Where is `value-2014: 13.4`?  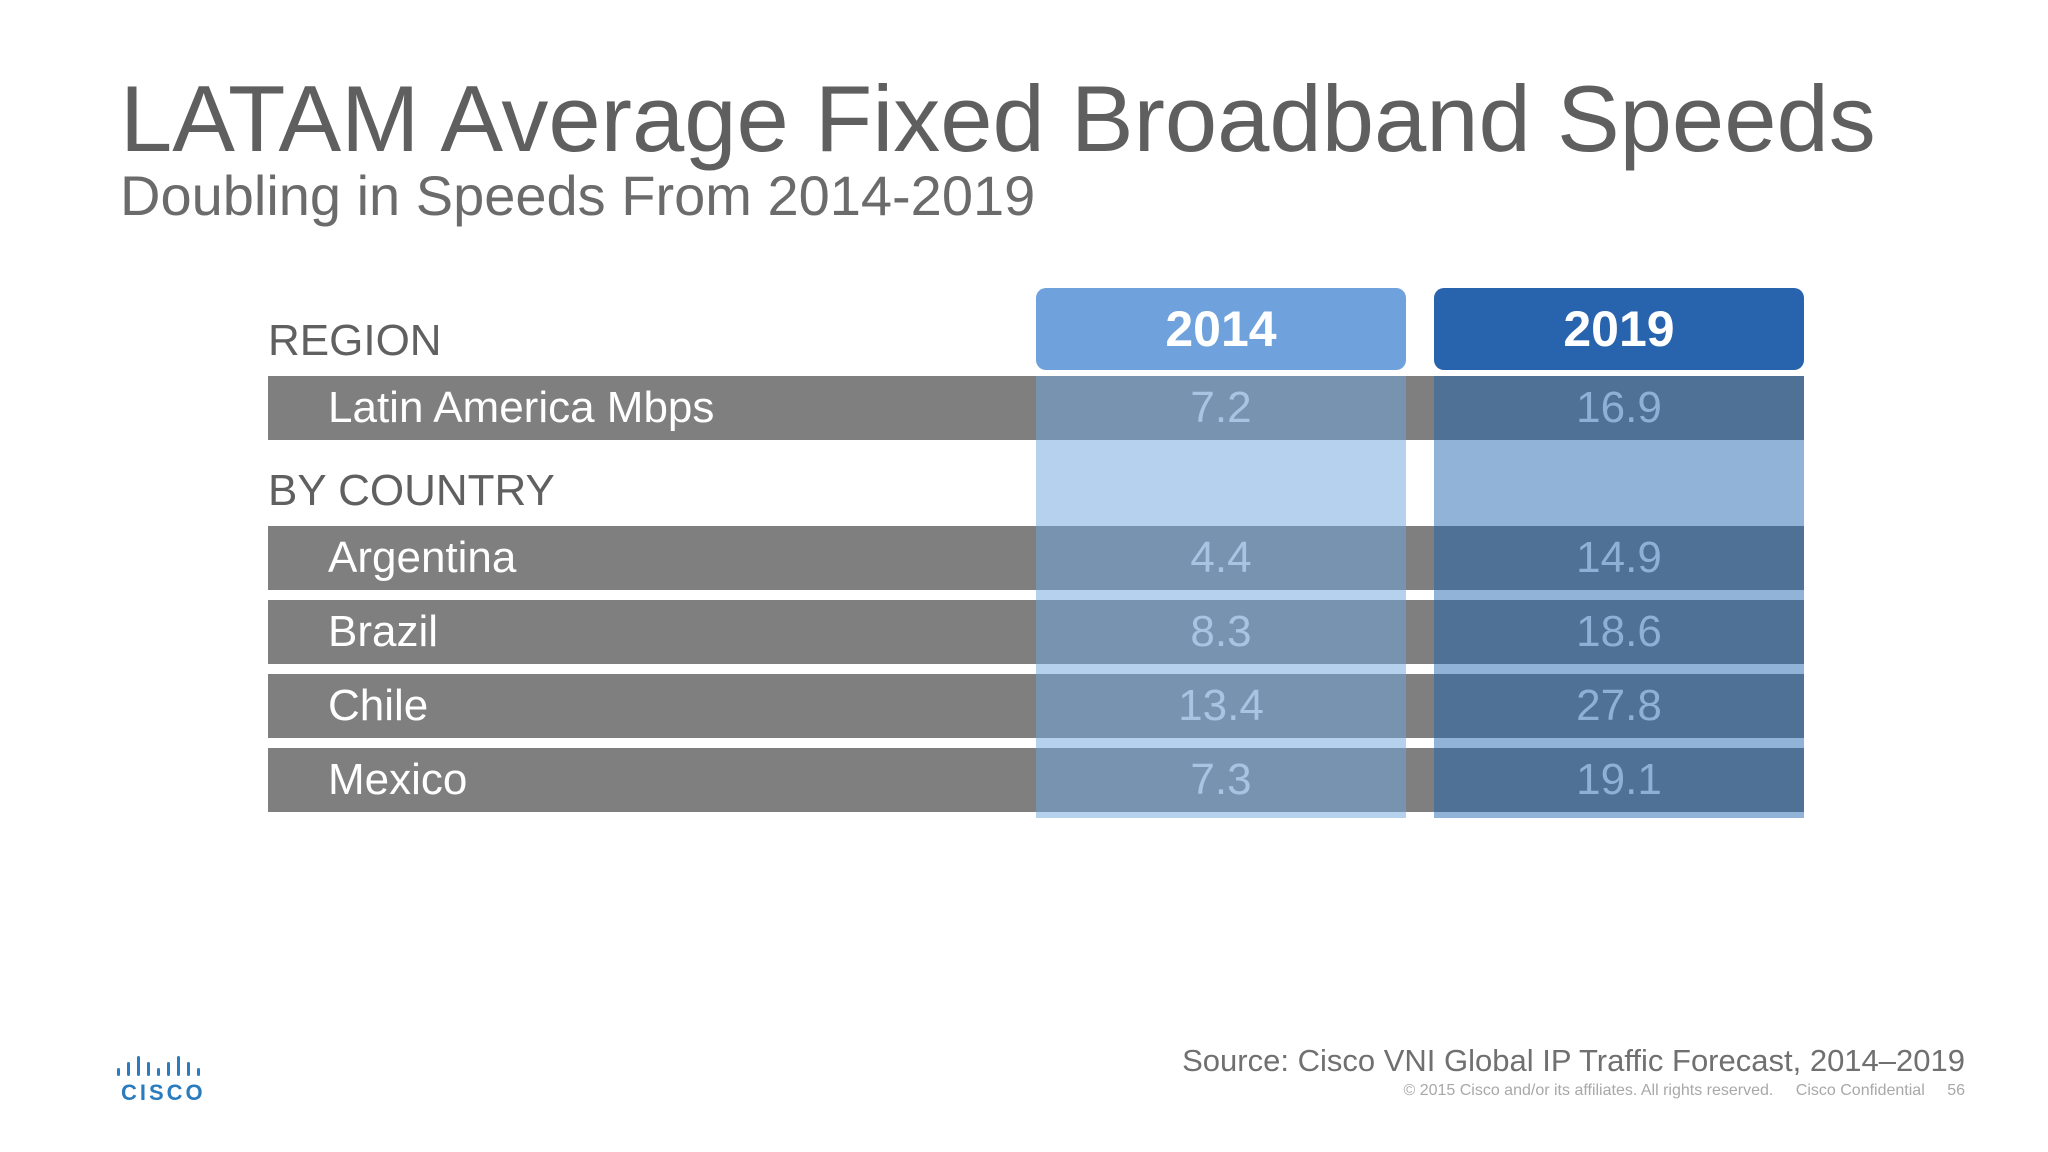
value-2014: 13.4 is located at coordinates (1221, 706).